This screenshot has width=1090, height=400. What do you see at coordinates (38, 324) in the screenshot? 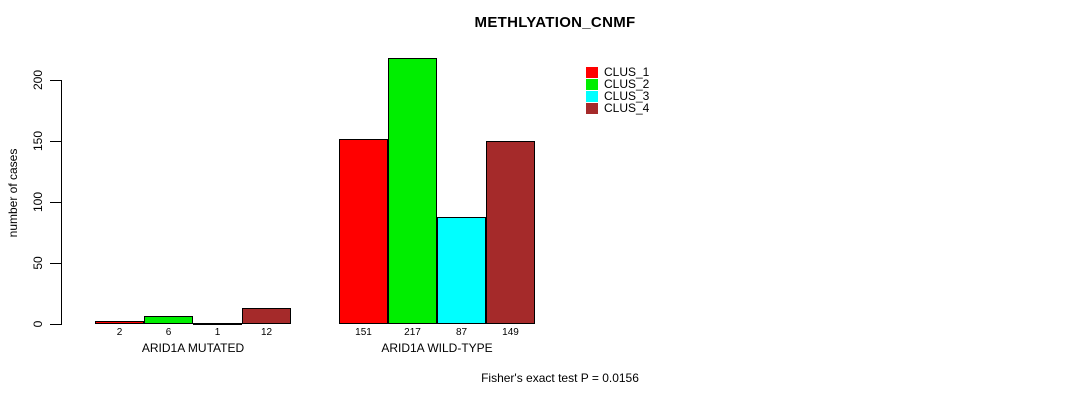
I see `y-tick-label: 0` at bounding box center [38, 324].